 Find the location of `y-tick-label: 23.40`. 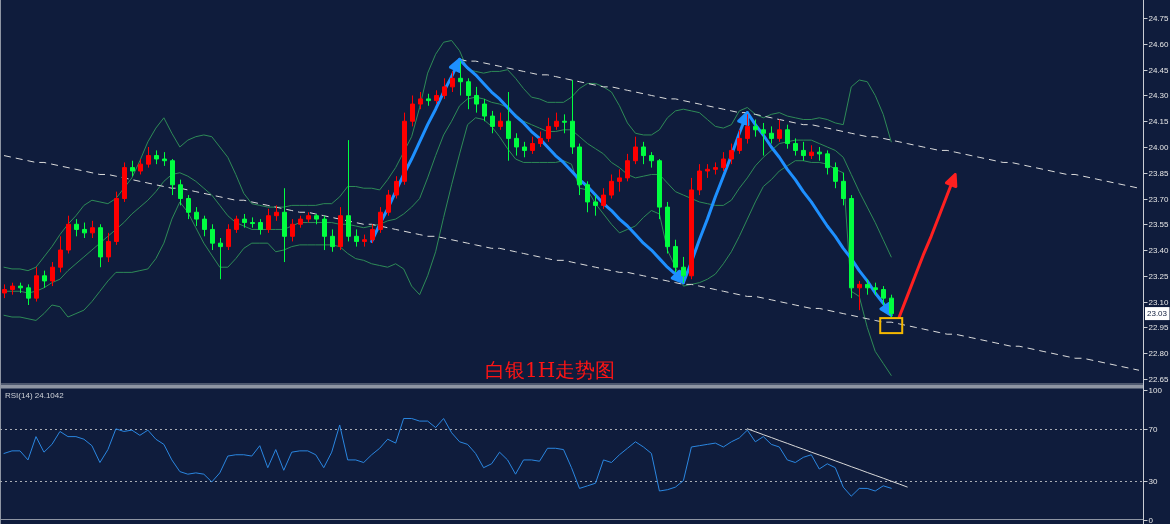

y-tick-label: 23.40 is located at coordinates (1159, 250).